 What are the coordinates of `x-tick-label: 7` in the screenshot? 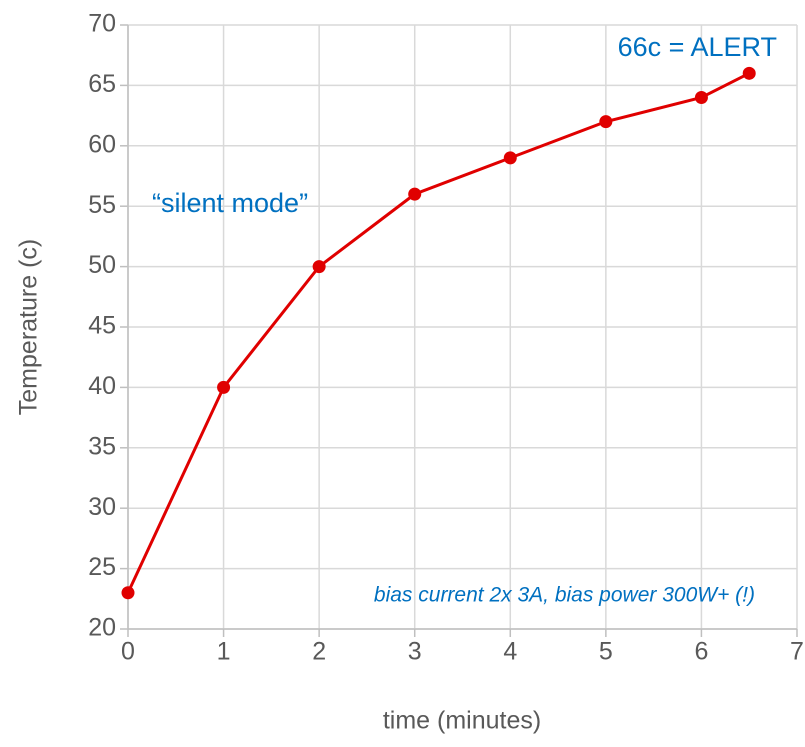 It's located at (797, 652).